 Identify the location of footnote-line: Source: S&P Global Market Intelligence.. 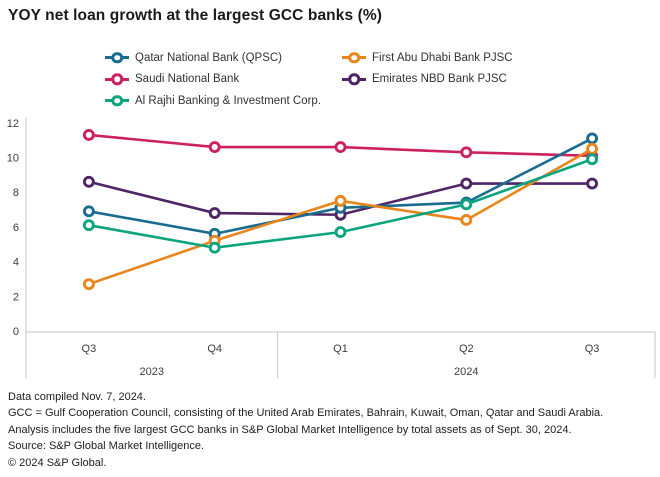
(106, 446).